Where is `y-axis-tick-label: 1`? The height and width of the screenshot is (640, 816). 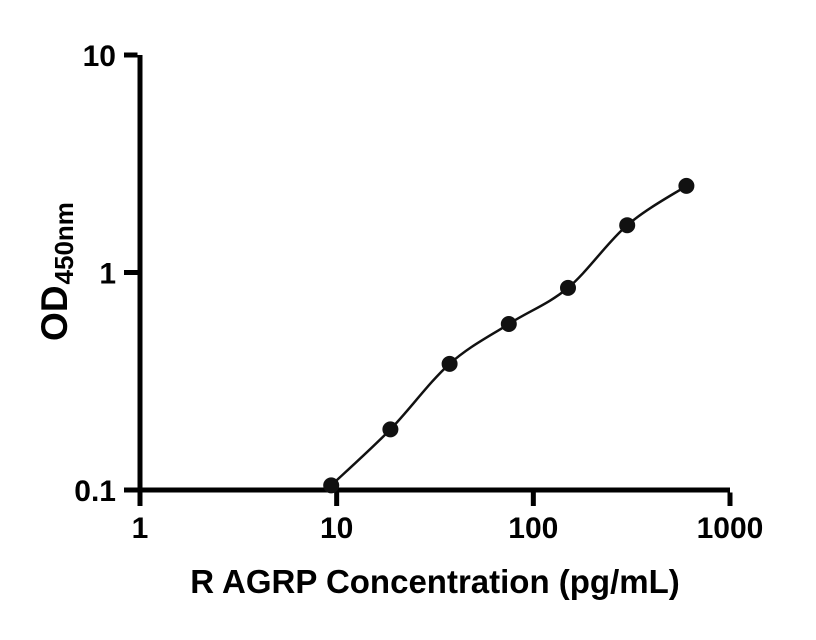 y-axis-tick-label: 1 is located at coordinates (107, 274).